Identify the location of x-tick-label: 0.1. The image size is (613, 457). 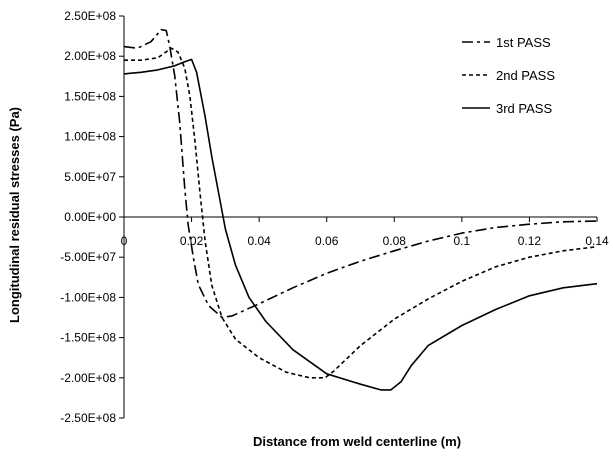
(462, 241).